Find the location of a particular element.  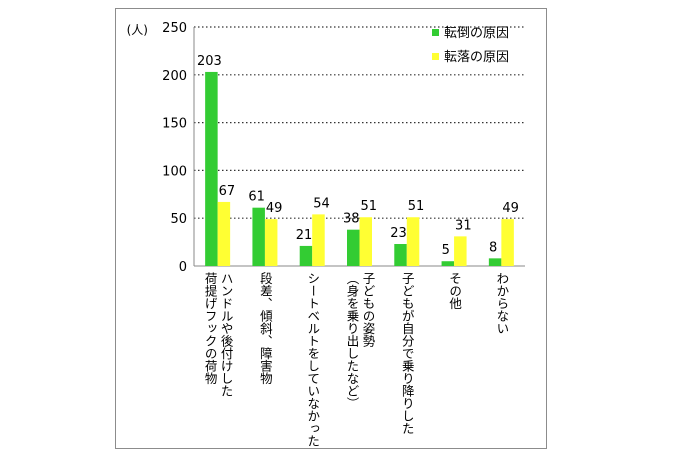

y-tick-label: 200 is located at coordinates (174, 76).